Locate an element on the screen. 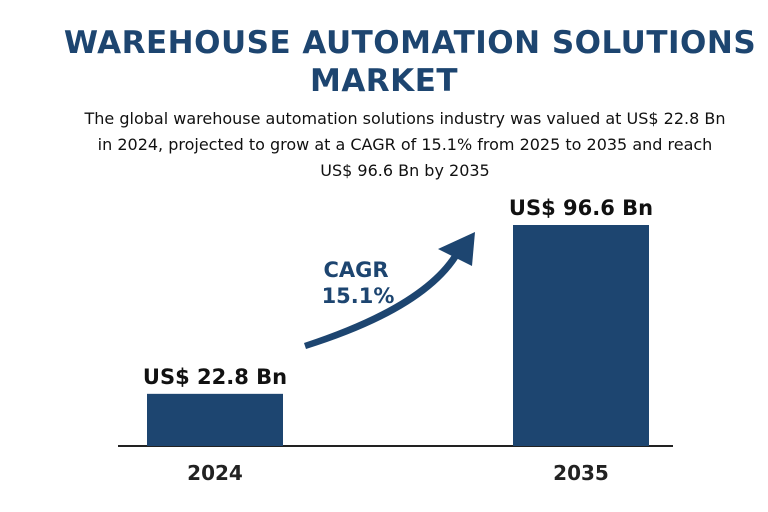 The width and height of the screenshot is (768, 512). cagr-annotation-label: CAGR is located at coordinates (355, 270).